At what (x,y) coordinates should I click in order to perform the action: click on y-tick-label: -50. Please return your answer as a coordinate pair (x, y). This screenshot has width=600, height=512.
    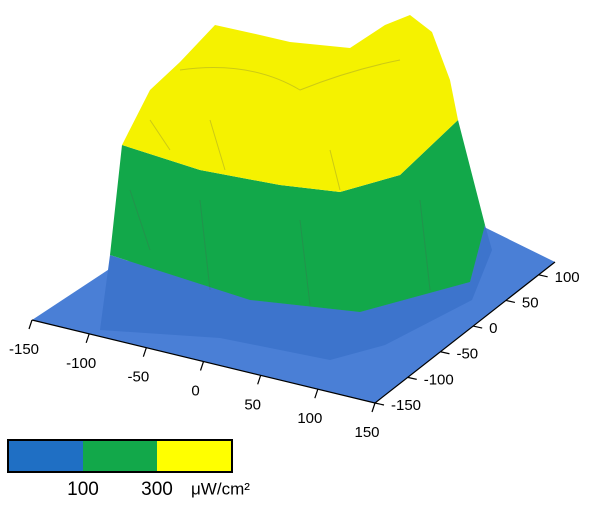
    Looking at the image, I should click on (467, 354).